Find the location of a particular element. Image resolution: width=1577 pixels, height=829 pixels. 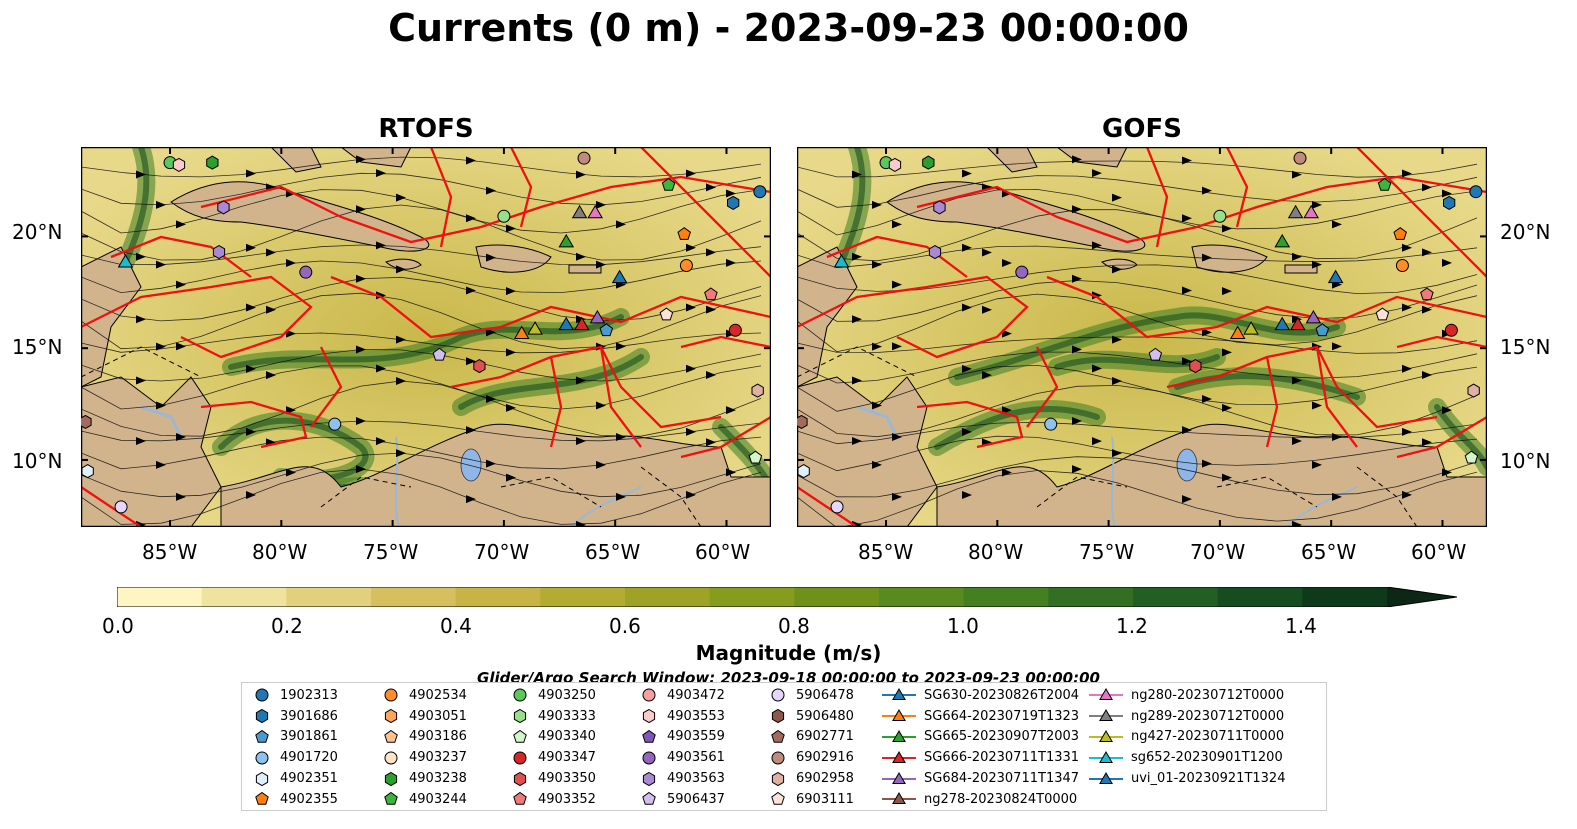

legend-item: SG666-20230711T1331 is located at coordinates (980, 757).